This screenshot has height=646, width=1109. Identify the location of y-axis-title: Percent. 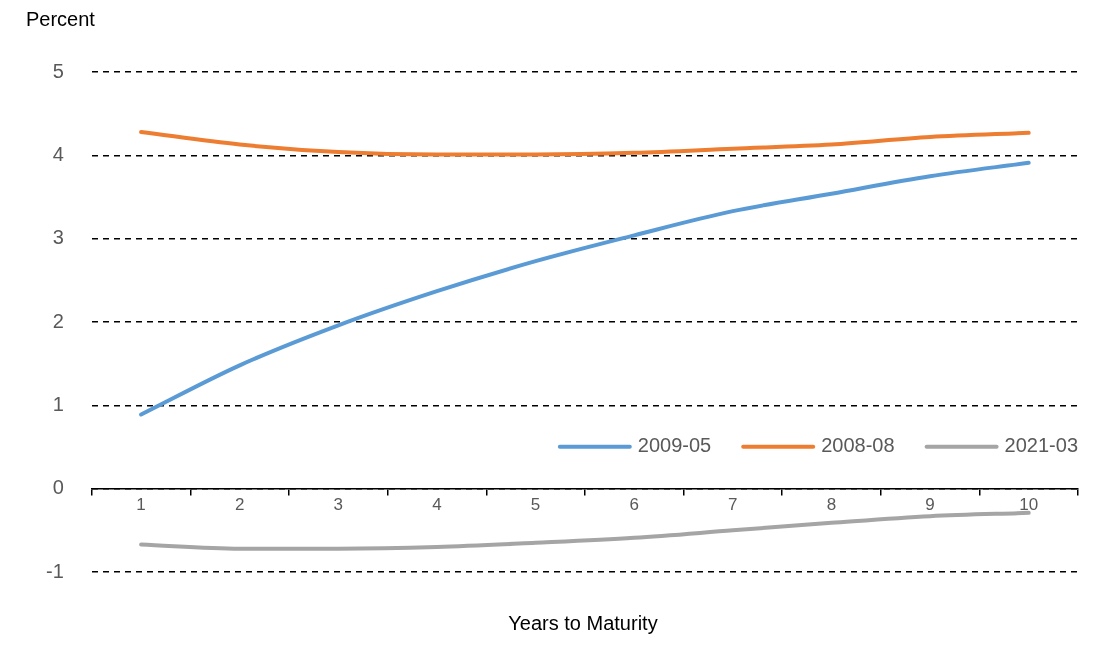
(61, 20).